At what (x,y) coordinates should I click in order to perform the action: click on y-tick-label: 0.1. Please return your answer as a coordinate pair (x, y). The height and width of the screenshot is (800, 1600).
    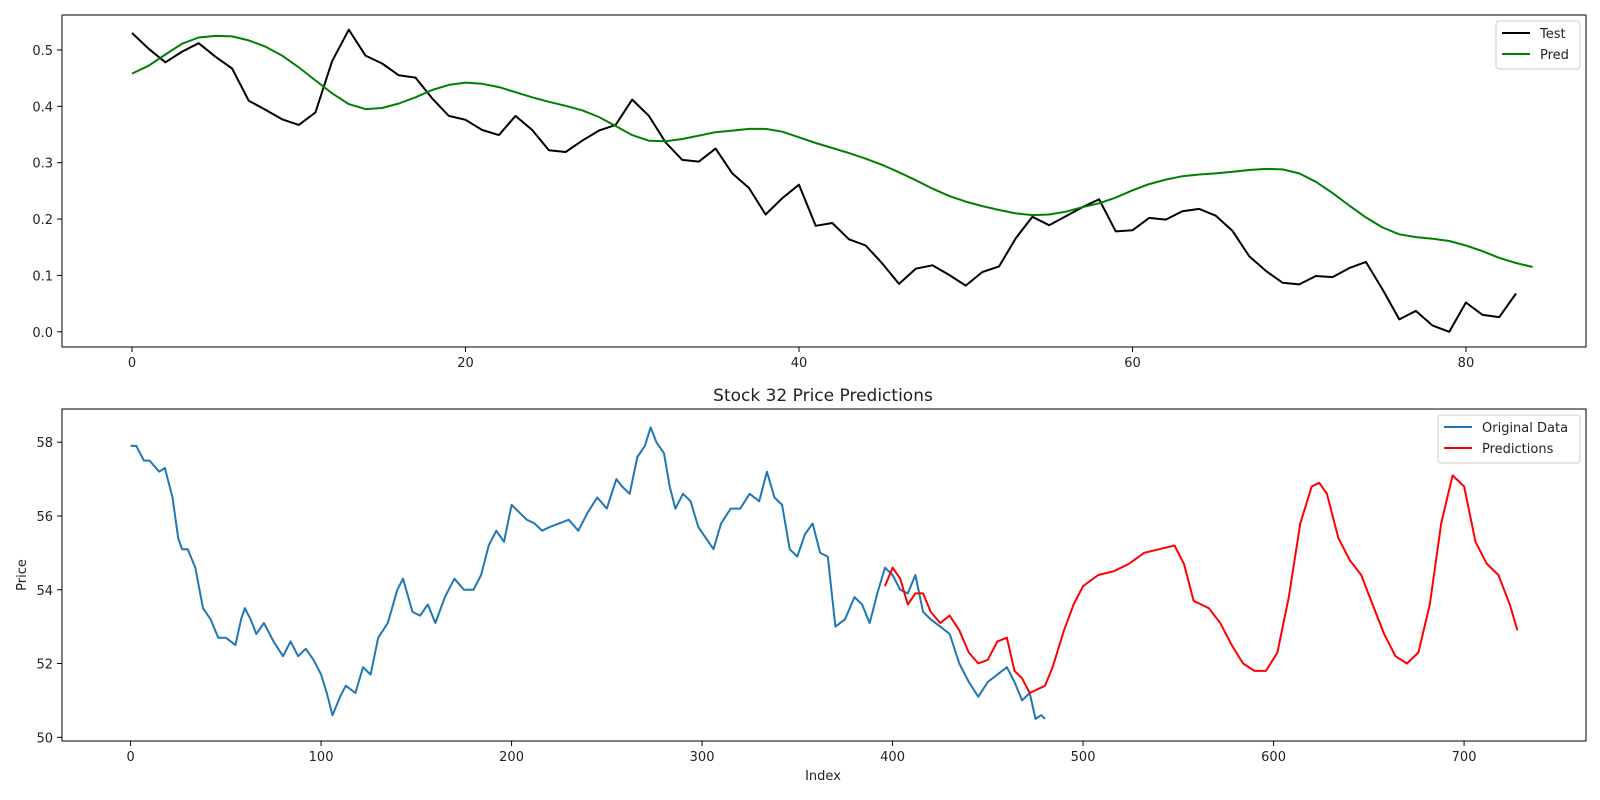
    Looking at the image, I should click on (42, 276).